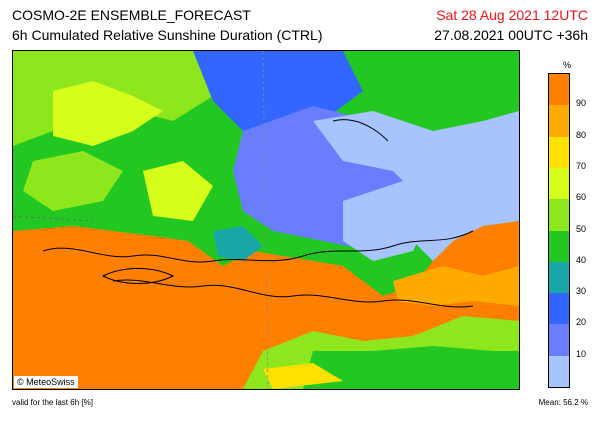  I want to click on yellow-green-region, so click(108, 113).